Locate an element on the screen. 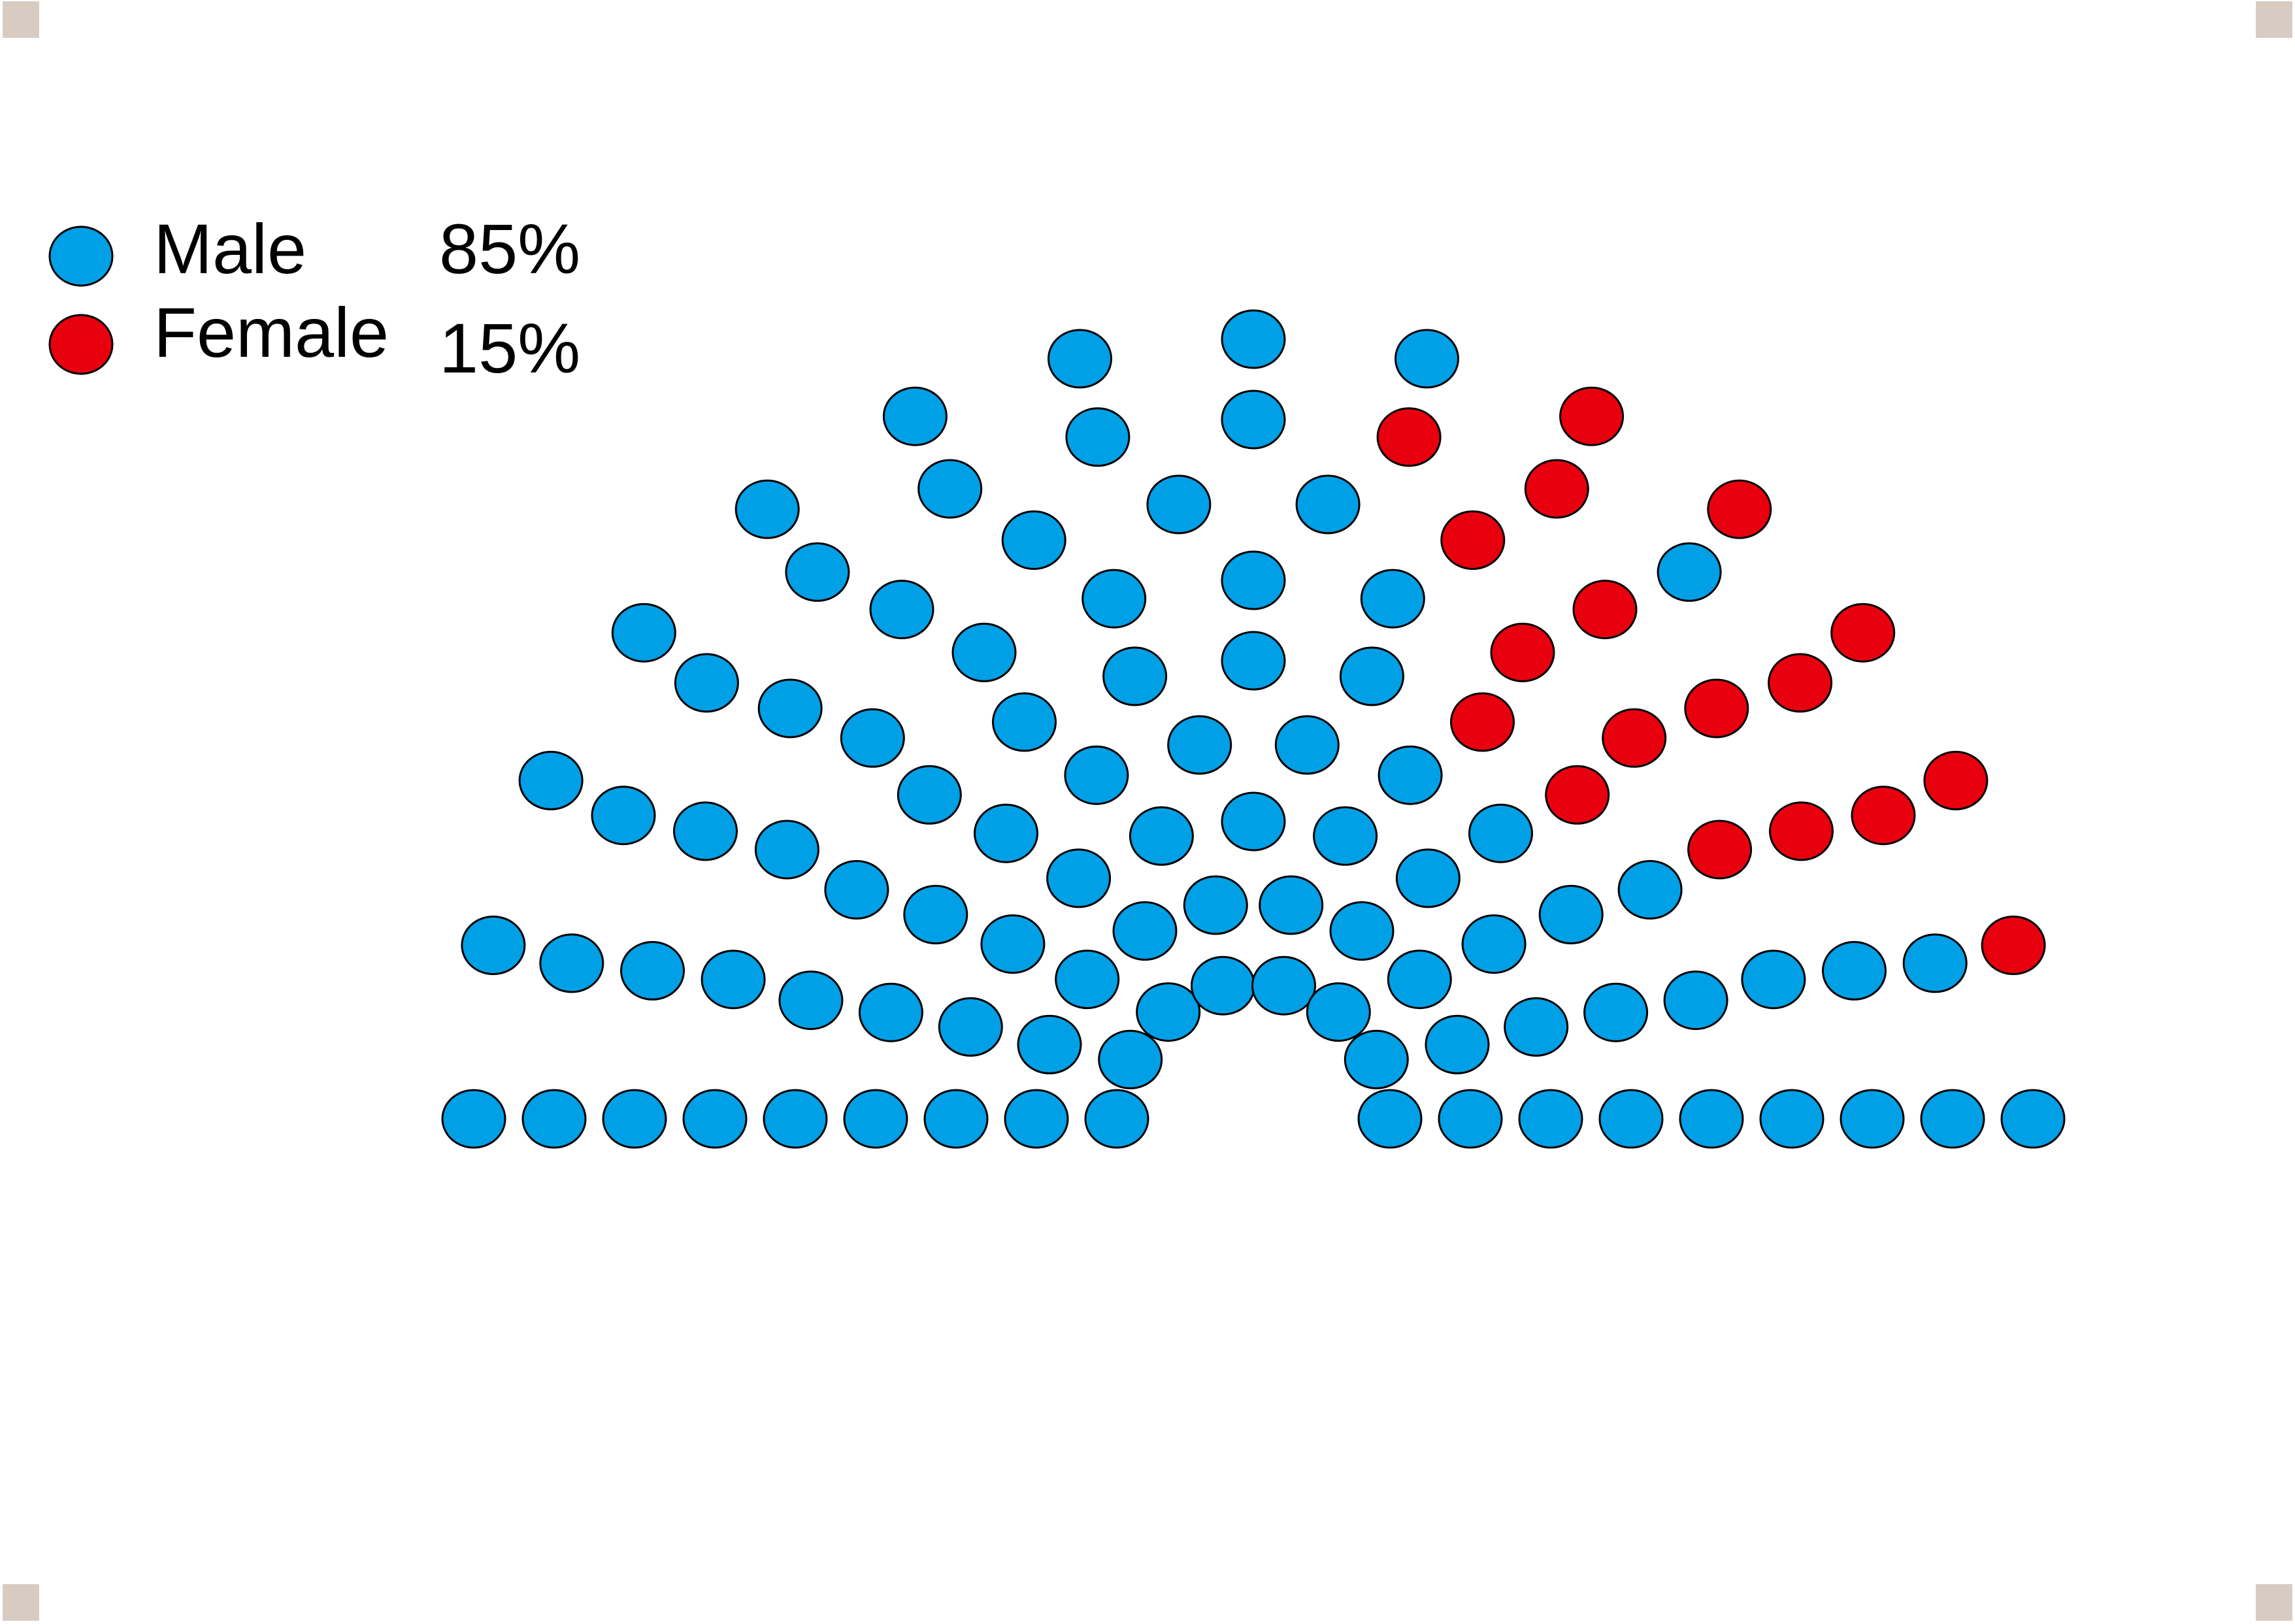 The height and width of the screenshot is (1624, 2295). legend-label-male: Male is located at coordinates (230, 249).